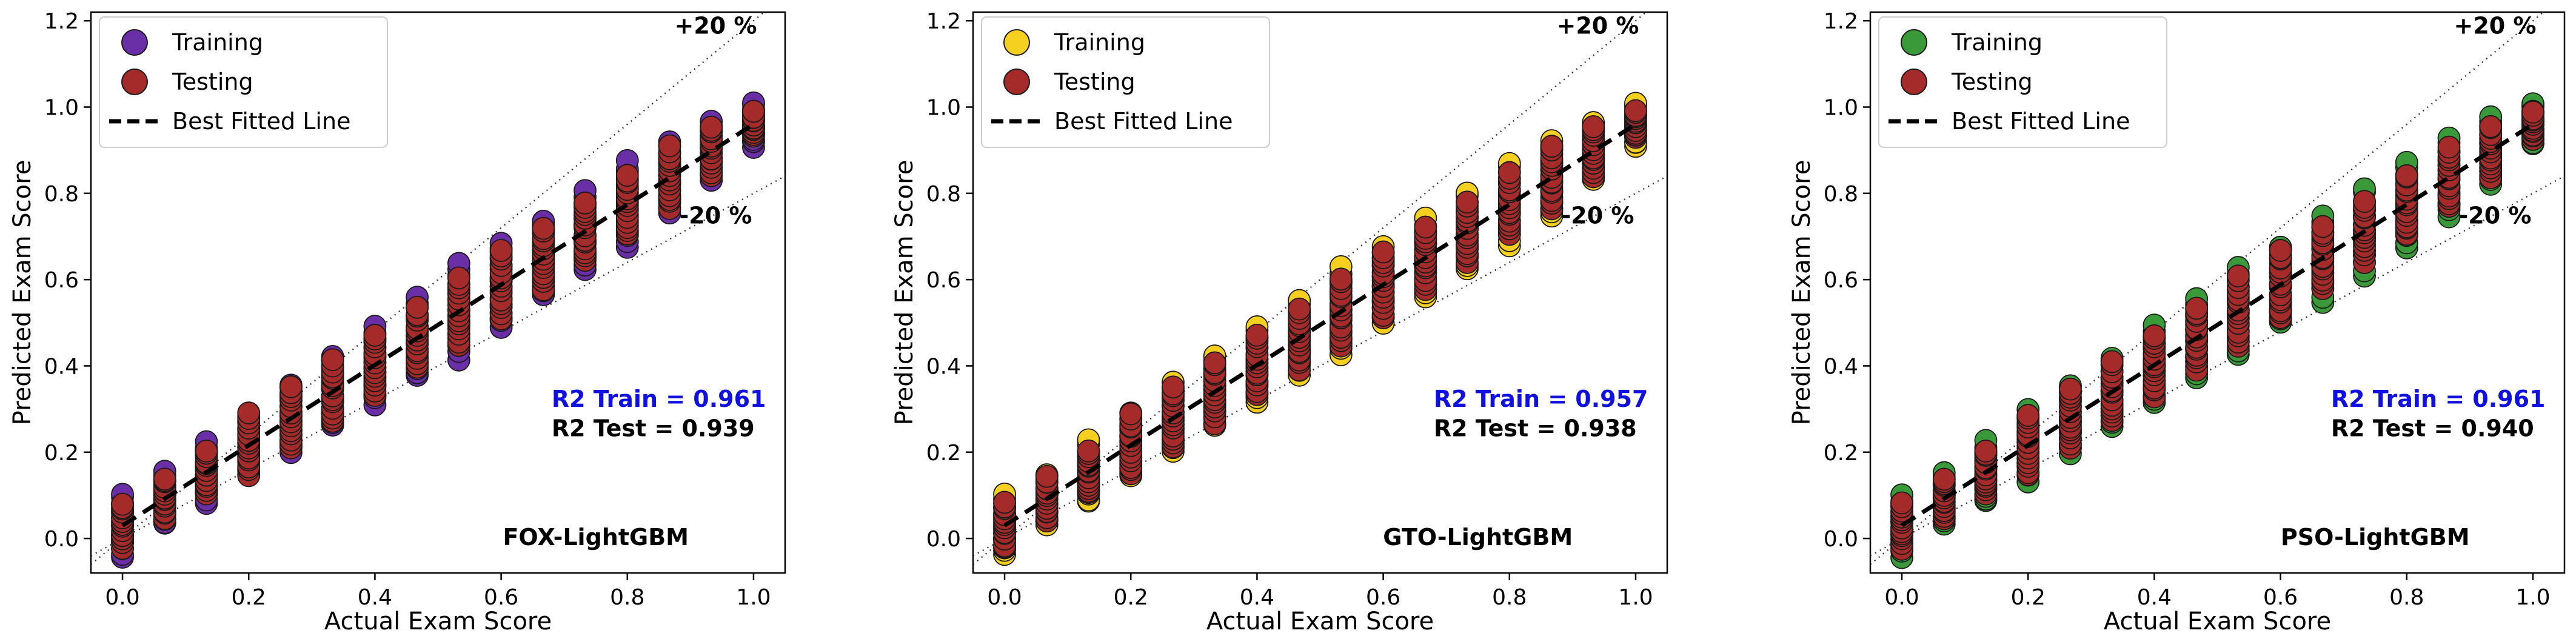  I want to click on y-tick-label: 0.2, so click(61, 453).